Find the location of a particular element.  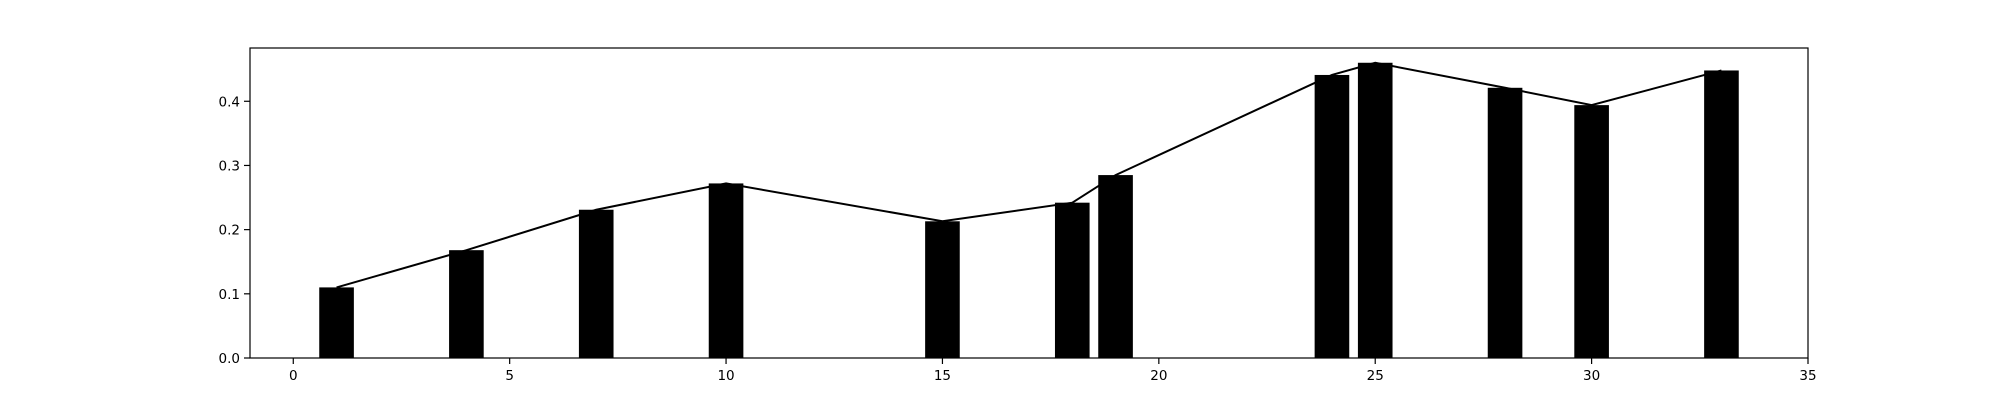

y-tick-label-2: 0.2 is located at coordinates (229, 231).